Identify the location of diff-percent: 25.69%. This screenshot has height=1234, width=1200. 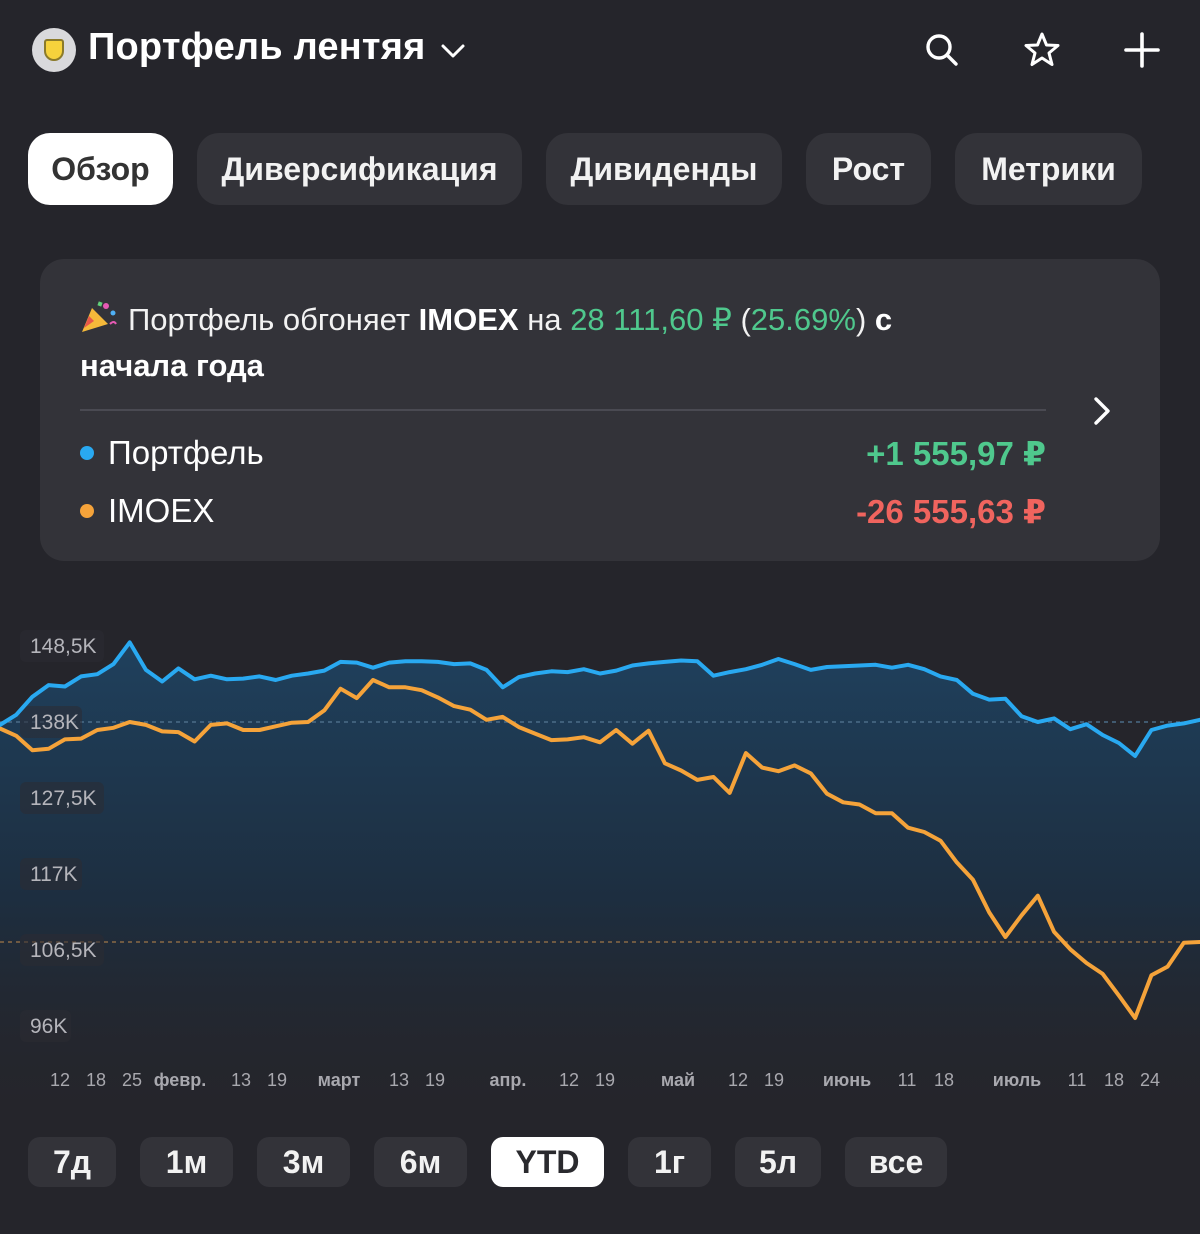
(803, 319).